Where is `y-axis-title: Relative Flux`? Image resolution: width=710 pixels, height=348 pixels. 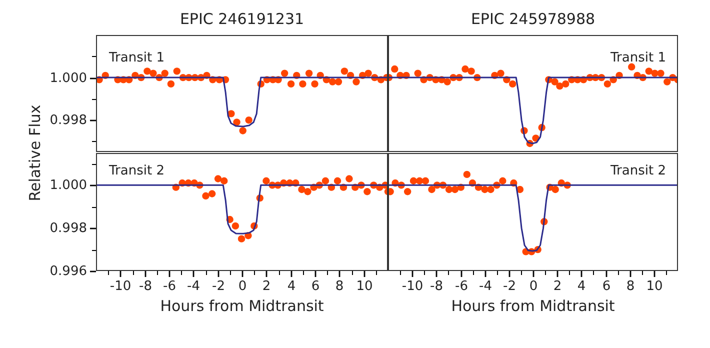
y-axis-title: Relative Flux is located at coordinates (35, 153).